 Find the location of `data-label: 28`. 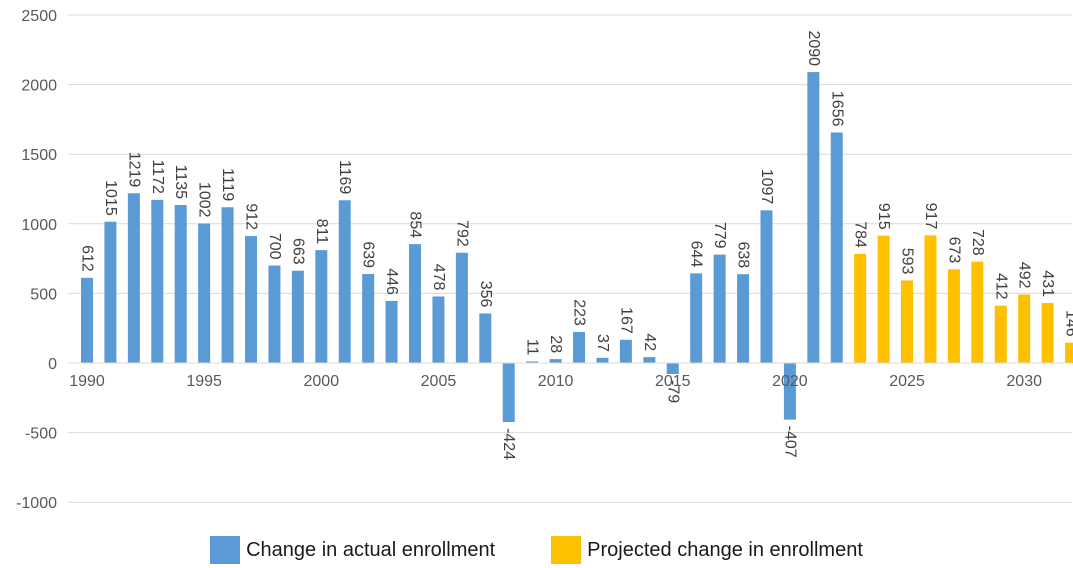

data-label: 28 is located at coordinates (555, 344).